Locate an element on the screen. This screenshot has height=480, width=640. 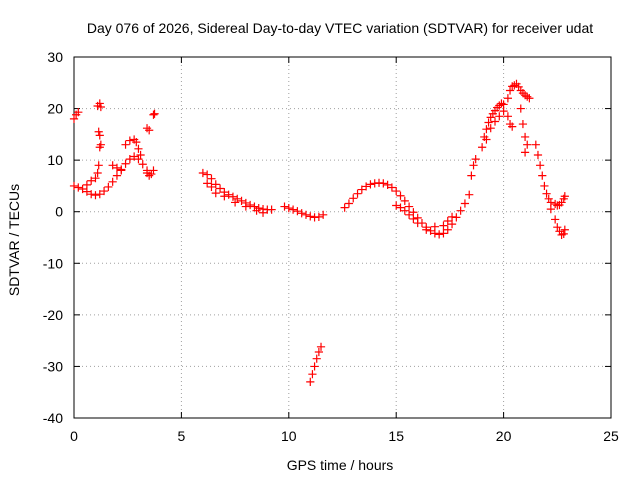
y-tick-label: 0 is located at coordinates (59, 212).